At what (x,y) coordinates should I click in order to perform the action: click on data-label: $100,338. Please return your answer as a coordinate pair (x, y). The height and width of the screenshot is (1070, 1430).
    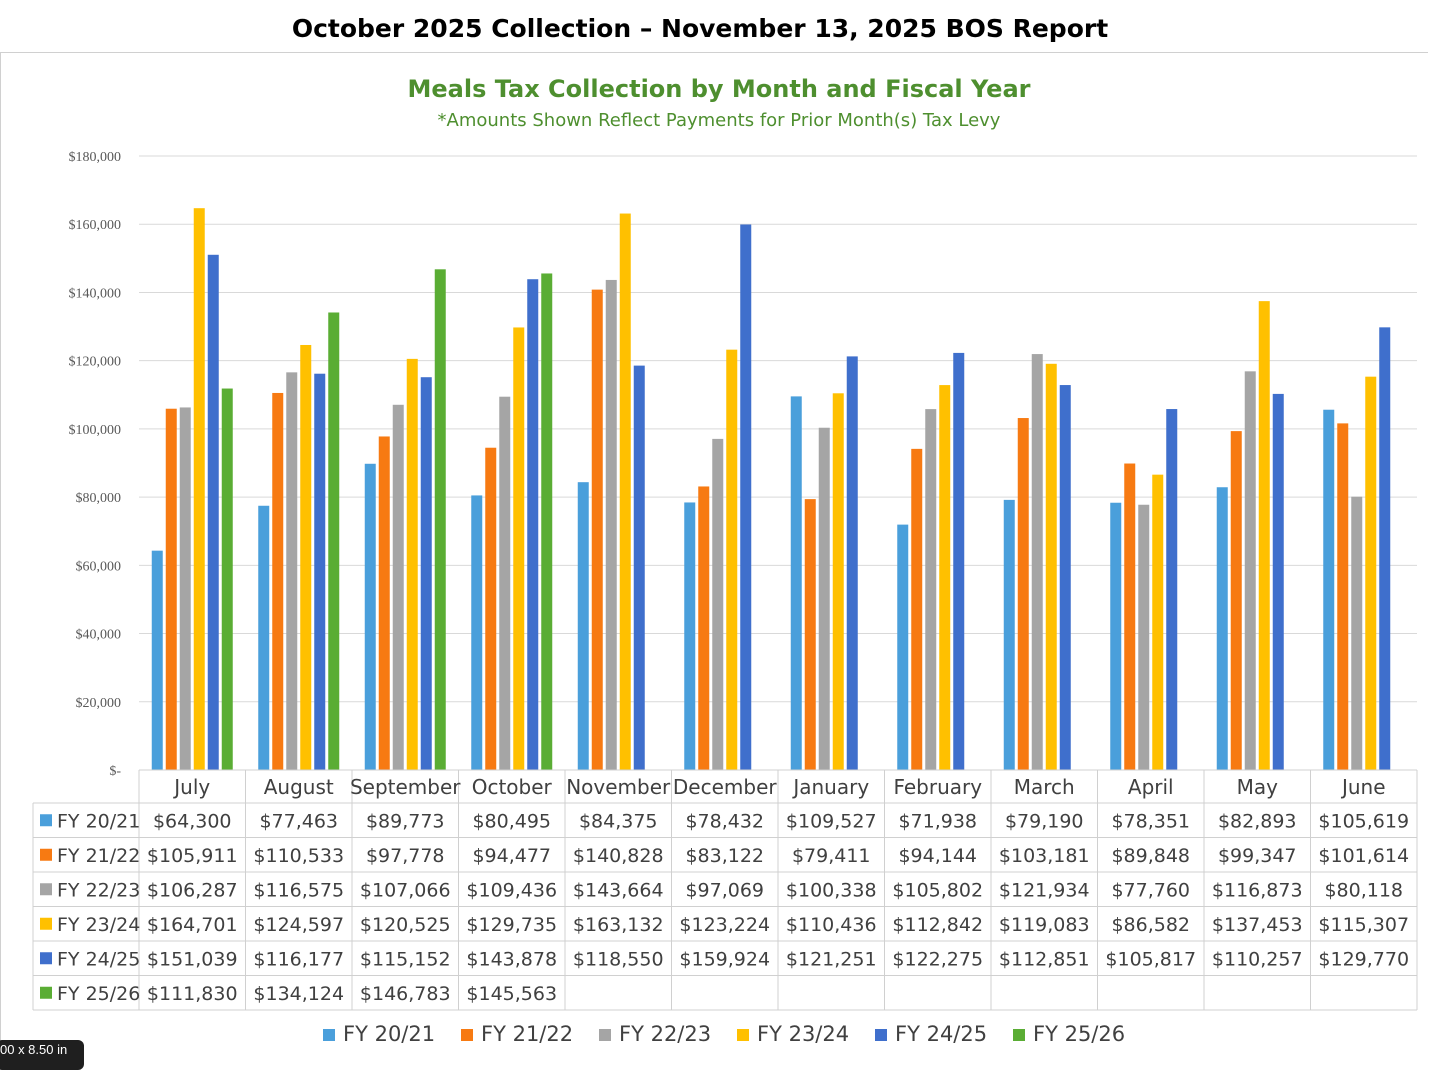
    Looking at the image, I should click on (831, 890).